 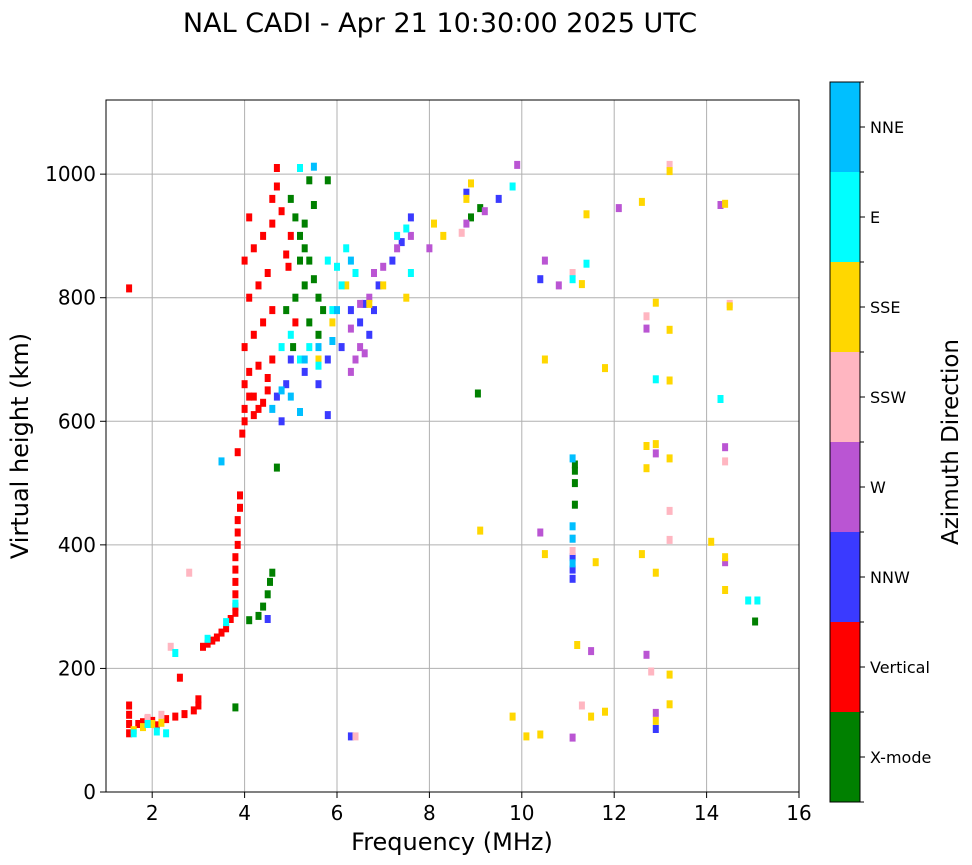 I want to click on x-tick-label: 10, so click(x=521, y=813).